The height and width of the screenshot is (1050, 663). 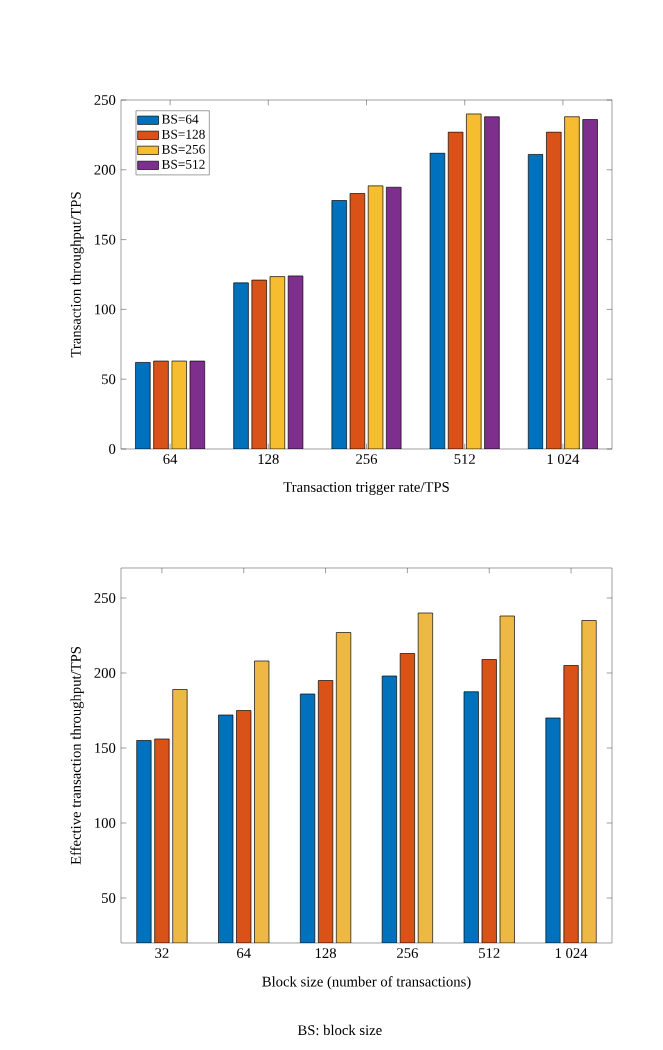 I want to click on x-tick-label: 32, so click(x=162, y=953).